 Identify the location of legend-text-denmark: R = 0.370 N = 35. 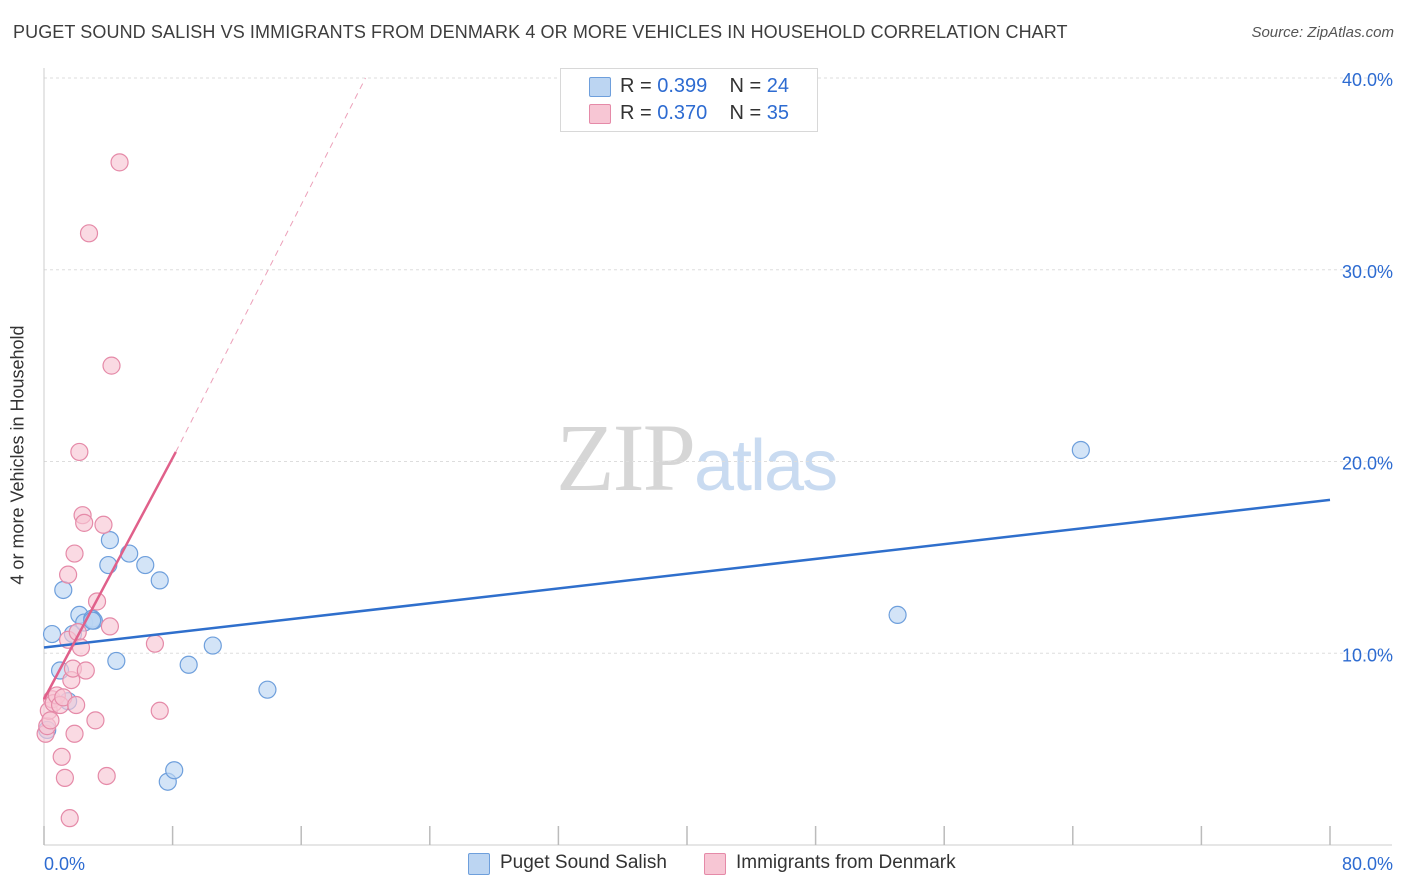
(704, 113).